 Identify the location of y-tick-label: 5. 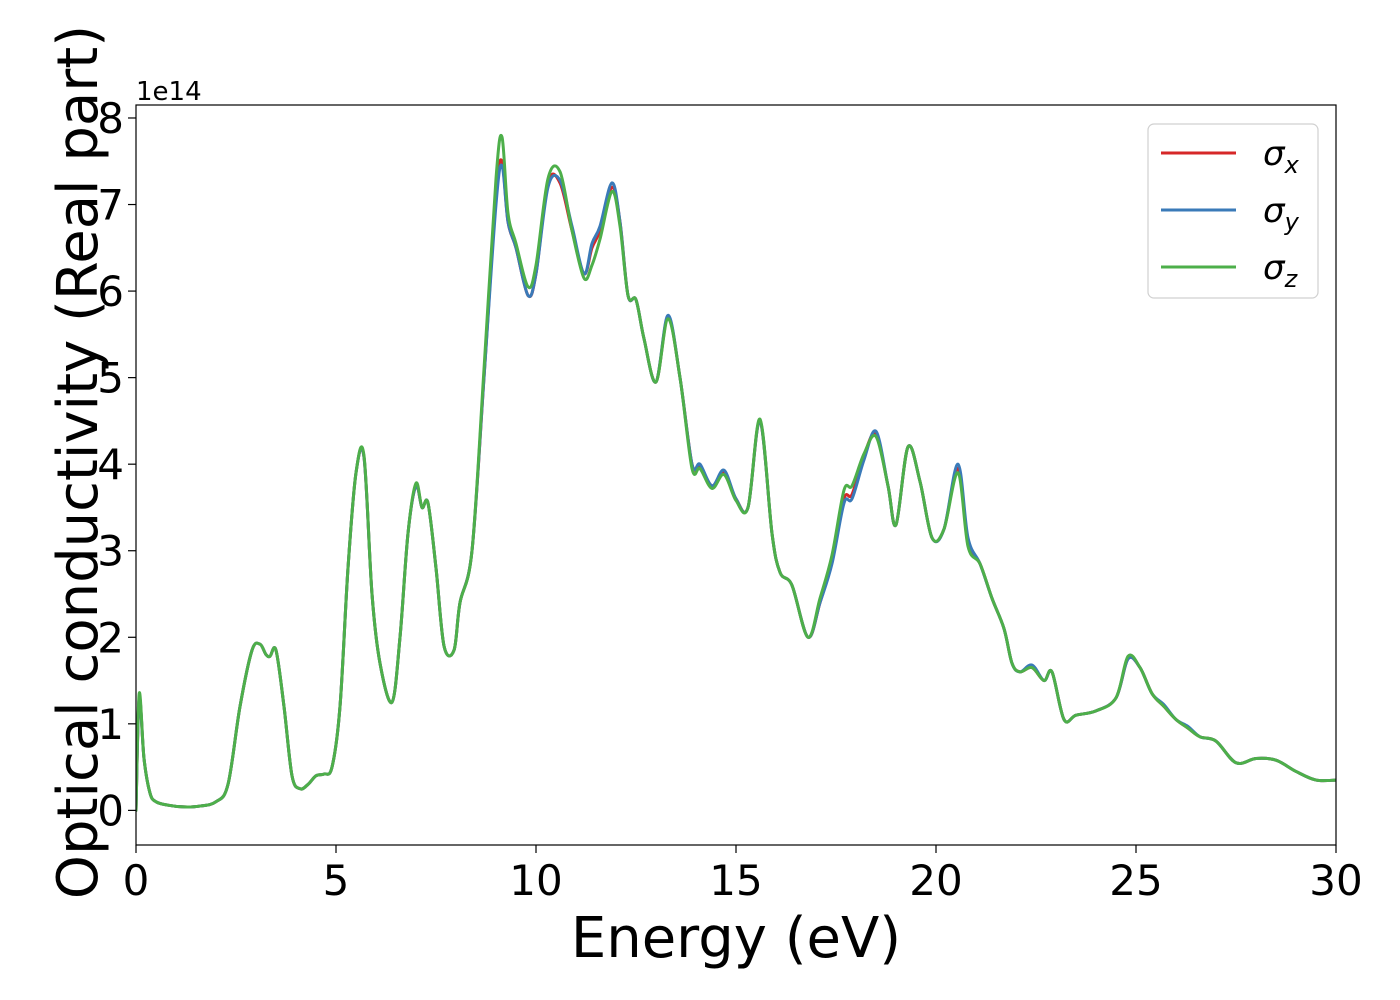
(110, 378).